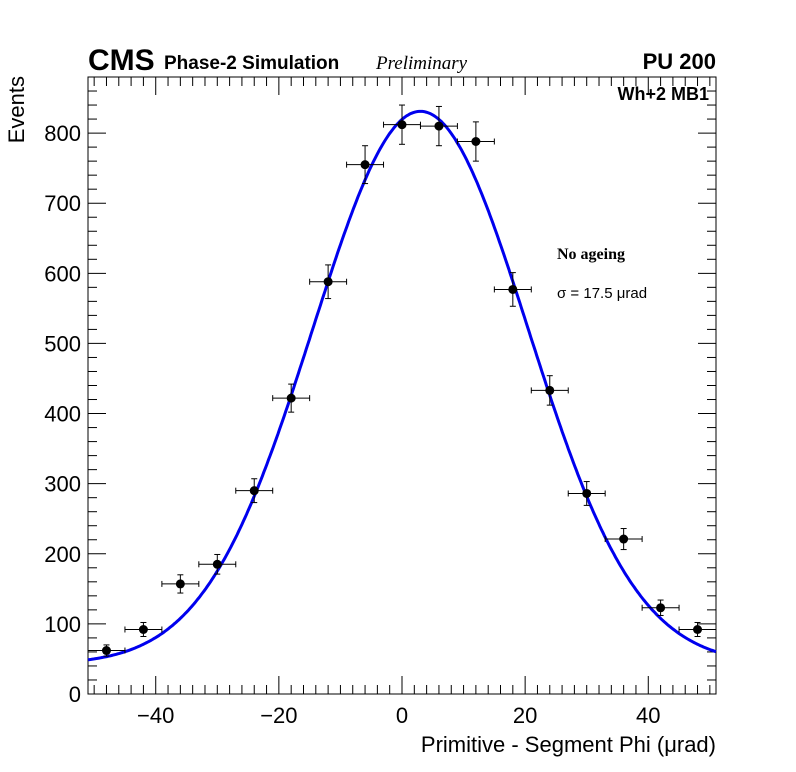  I want to click on simulation-label: Phase-2 Simulation, so click(251, 63).